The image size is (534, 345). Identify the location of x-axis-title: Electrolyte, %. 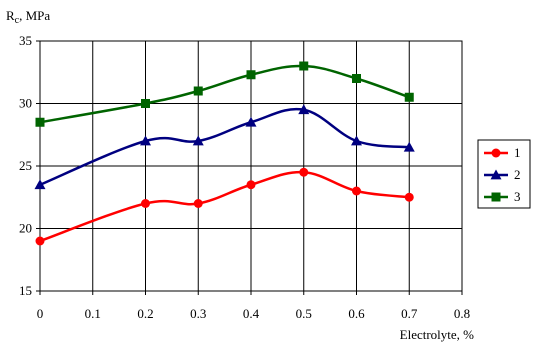
(437, 334).